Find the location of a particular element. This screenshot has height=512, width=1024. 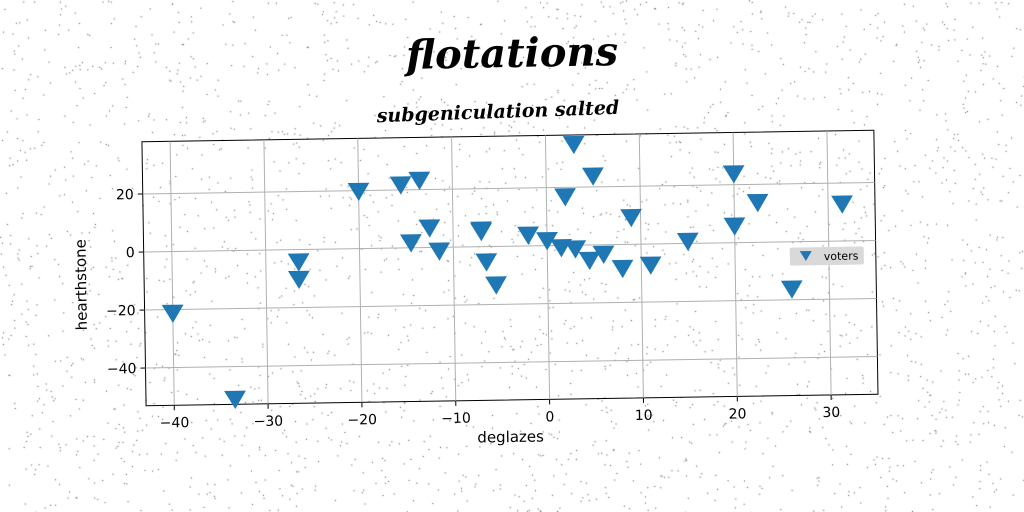

legend: voters is located at coordinates (826, 256).